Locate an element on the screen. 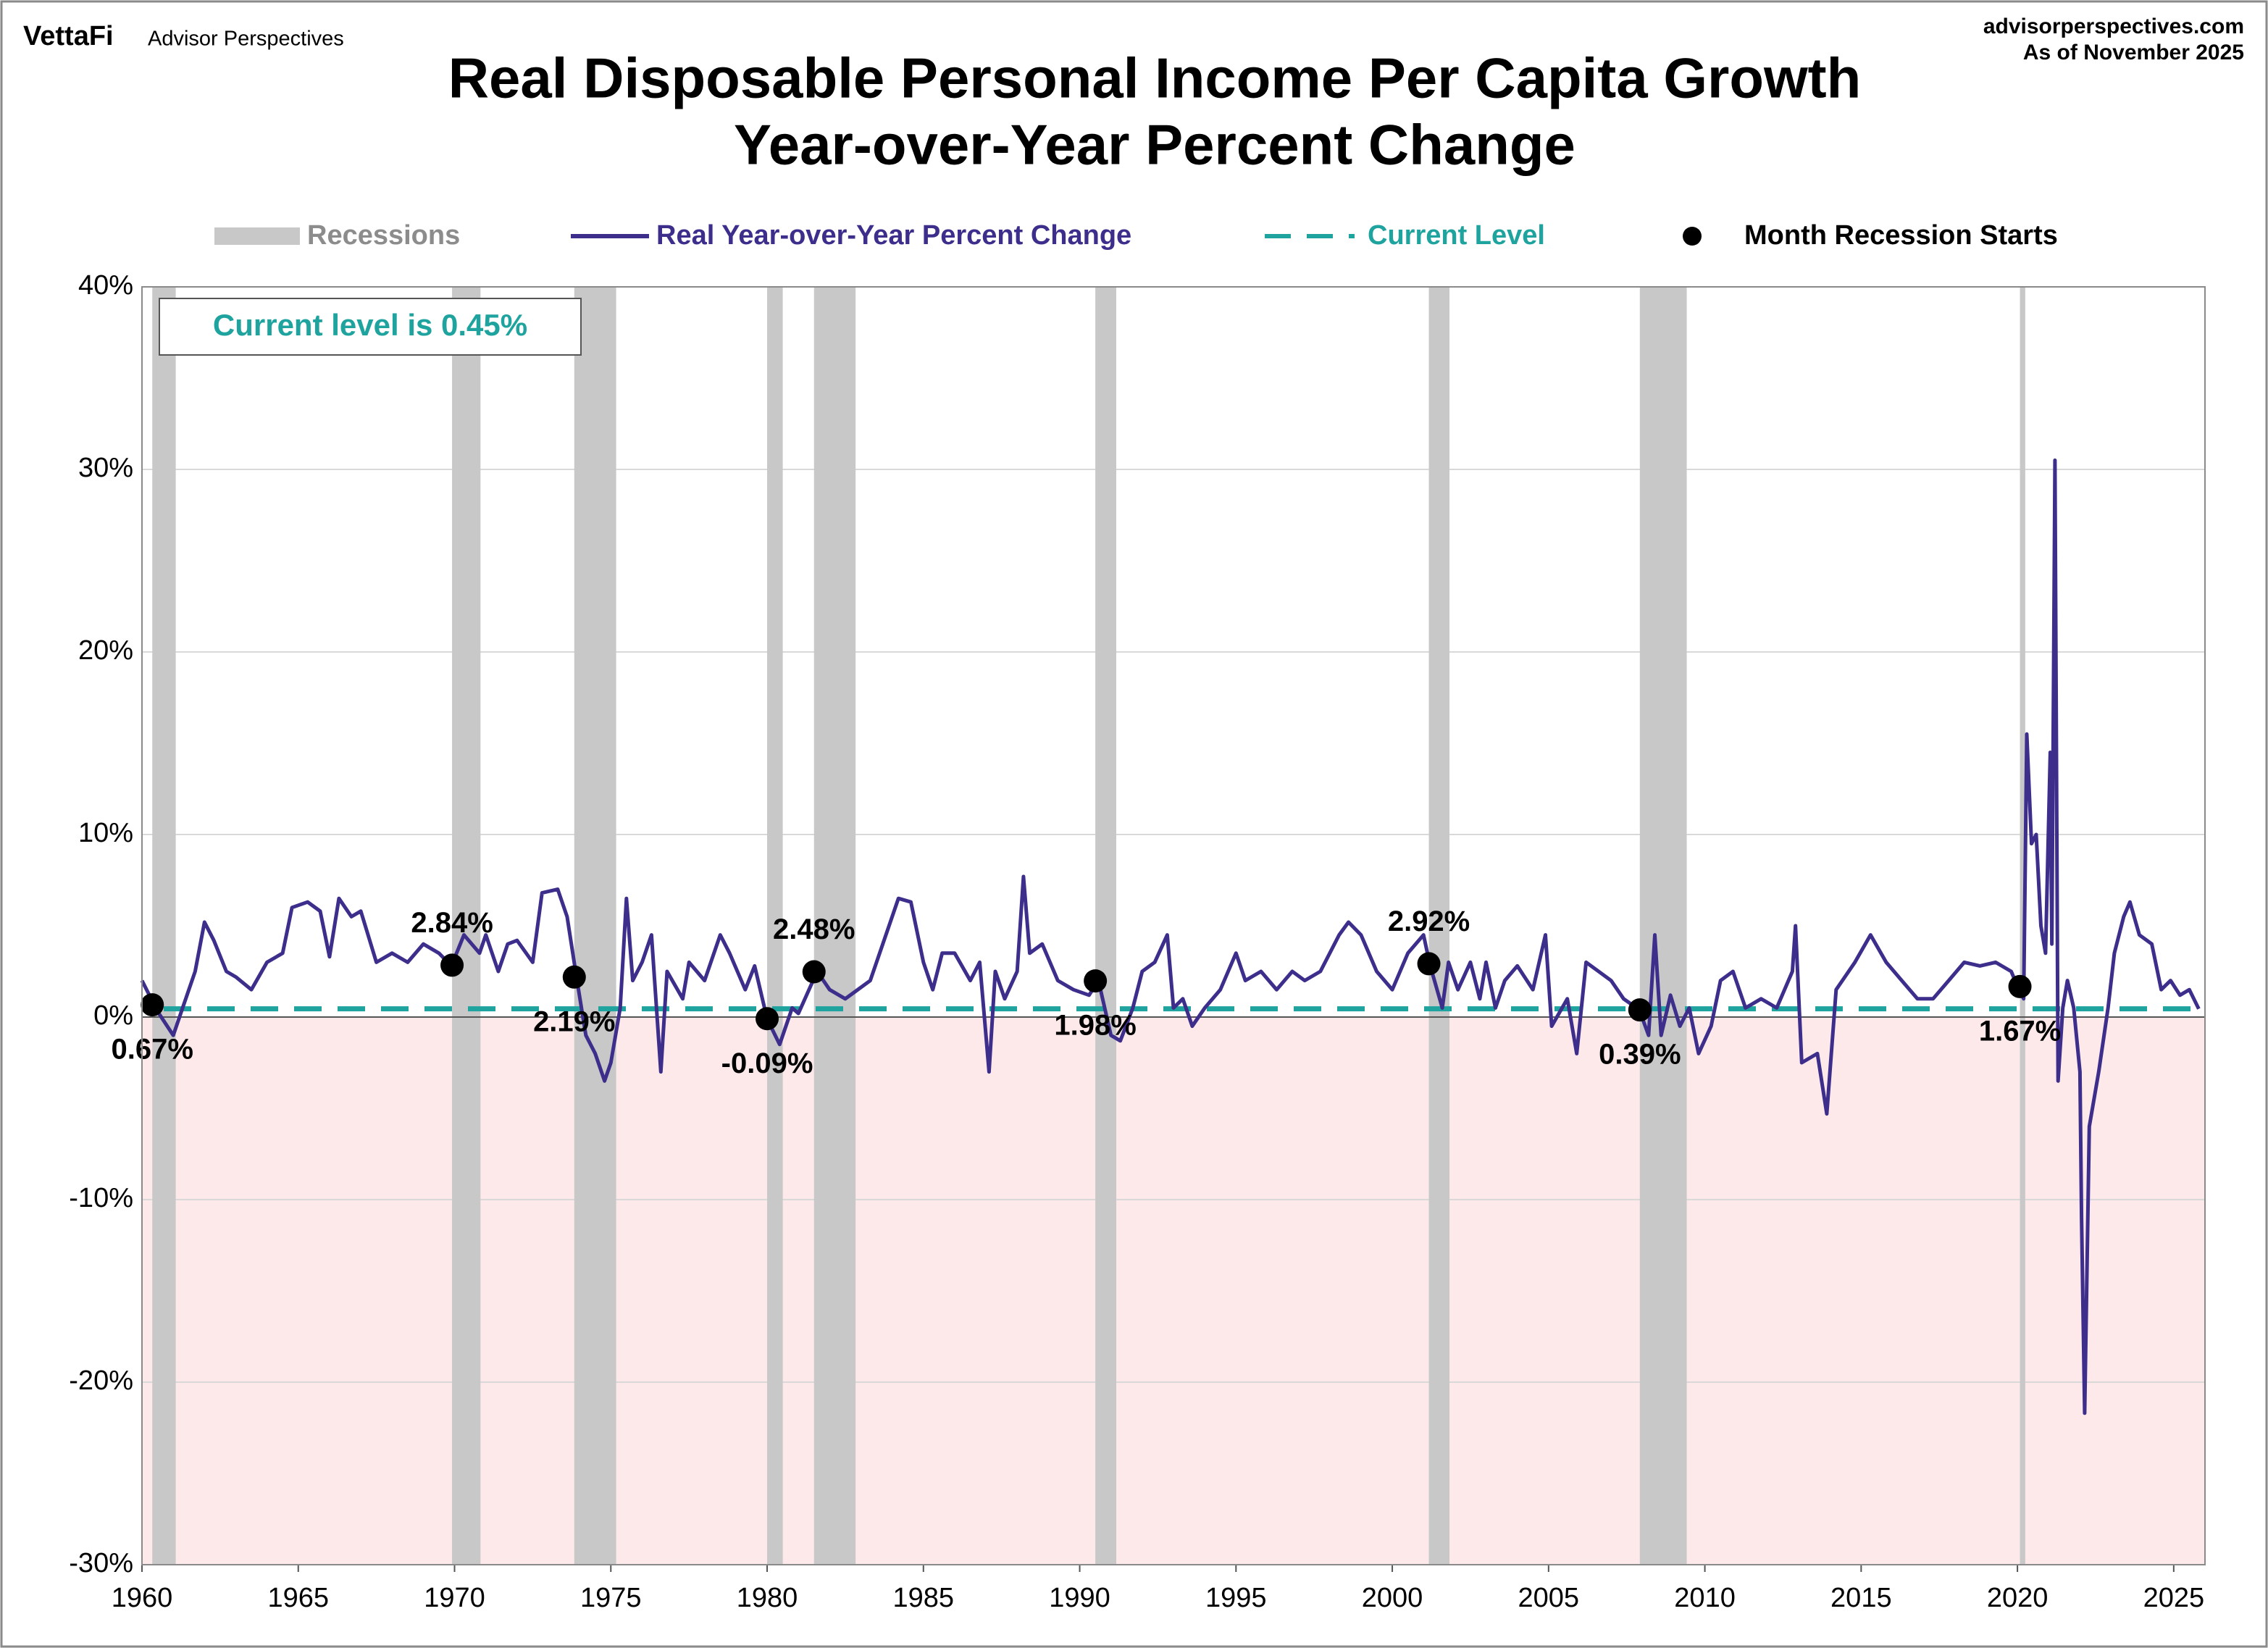  x-tick-label: 2015 is located at coordinates (1861, 1598).